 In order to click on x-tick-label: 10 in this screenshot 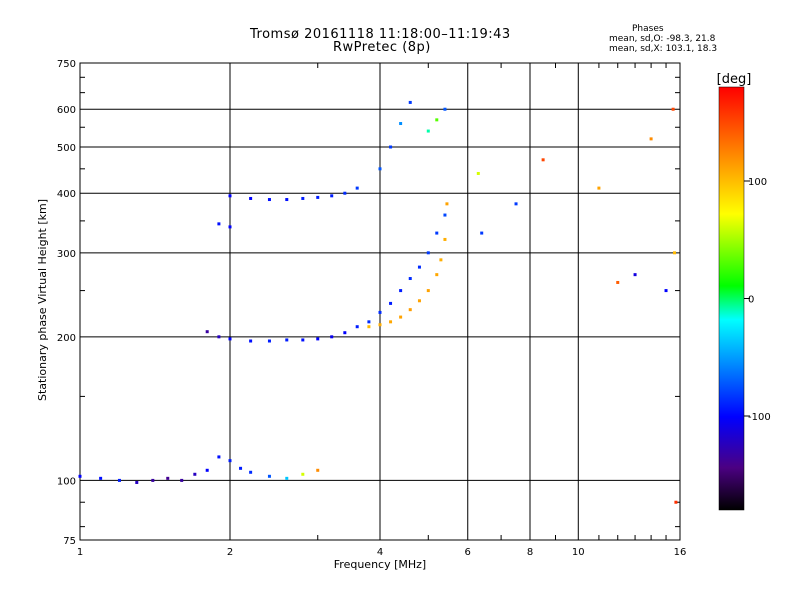, I will do `click(578, 552)`.